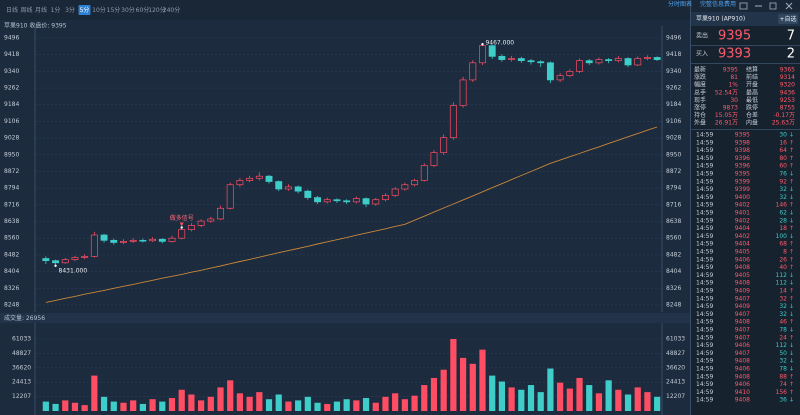 The width and height of the screenshot is (800, 415). What do you see at coordinates (673, 254) in the screenshot?
I see `y-tick-label: 8482` at bounding box center [673, 254].